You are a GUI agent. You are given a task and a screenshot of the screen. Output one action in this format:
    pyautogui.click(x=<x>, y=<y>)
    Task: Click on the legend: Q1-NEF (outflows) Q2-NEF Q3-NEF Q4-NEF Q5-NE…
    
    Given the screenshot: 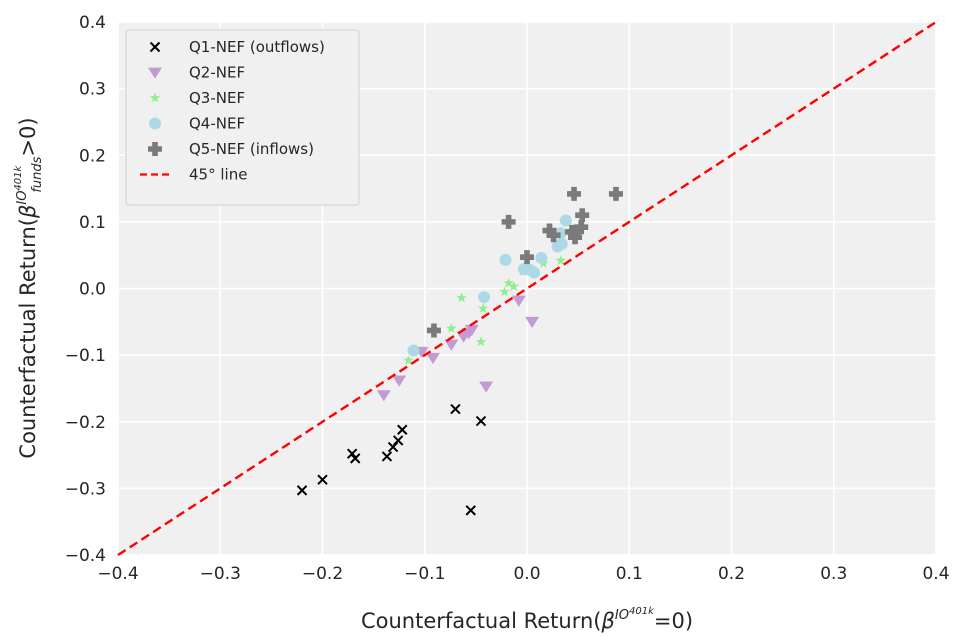 What is the action you would take?
    pyautogui.click(x=242, y=117)
    